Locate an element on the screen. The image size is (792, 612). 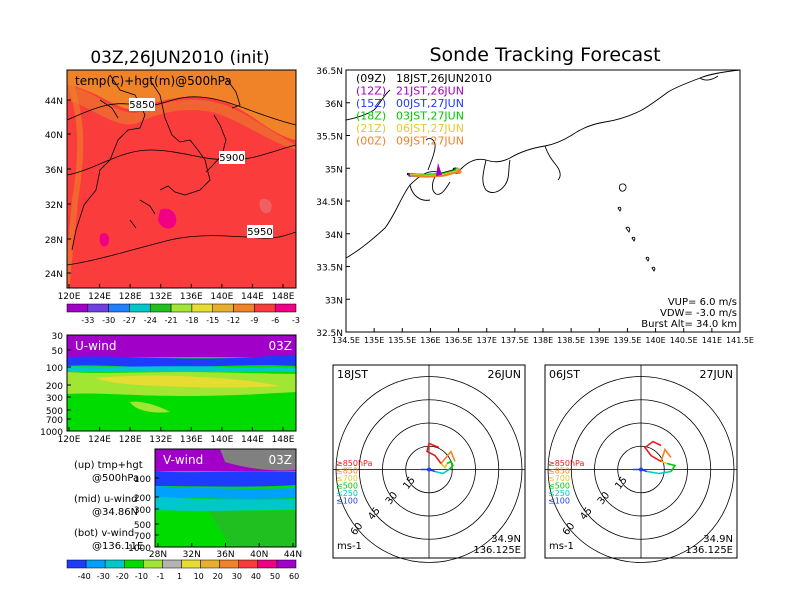
wind-colorbar-label: -10 is located at coordinates (141, 576).